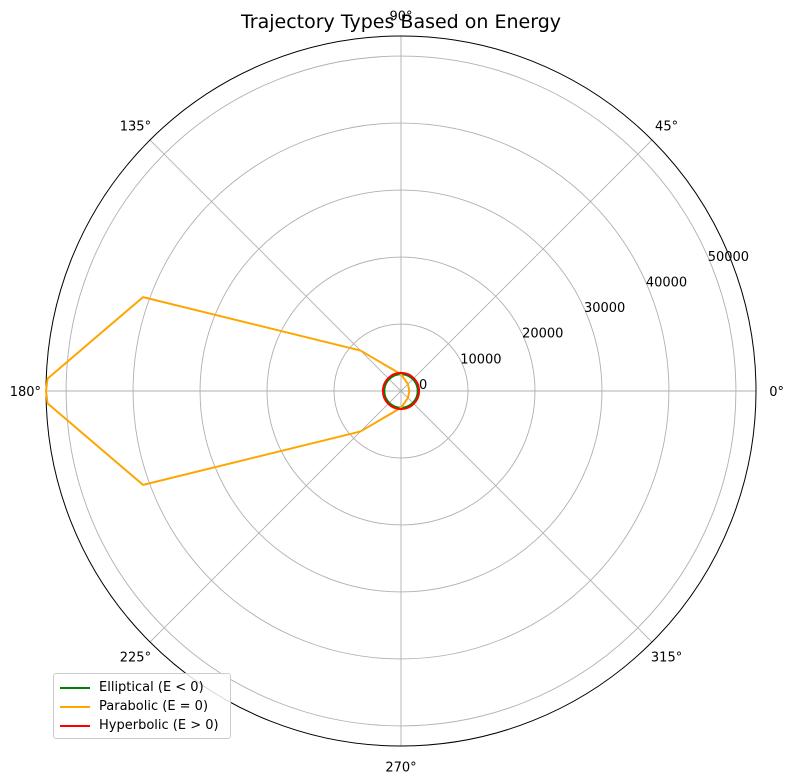 Image resolution: width=794 pixels, height=783 pixels. I want to click on series-2-line, so click(401, 391).